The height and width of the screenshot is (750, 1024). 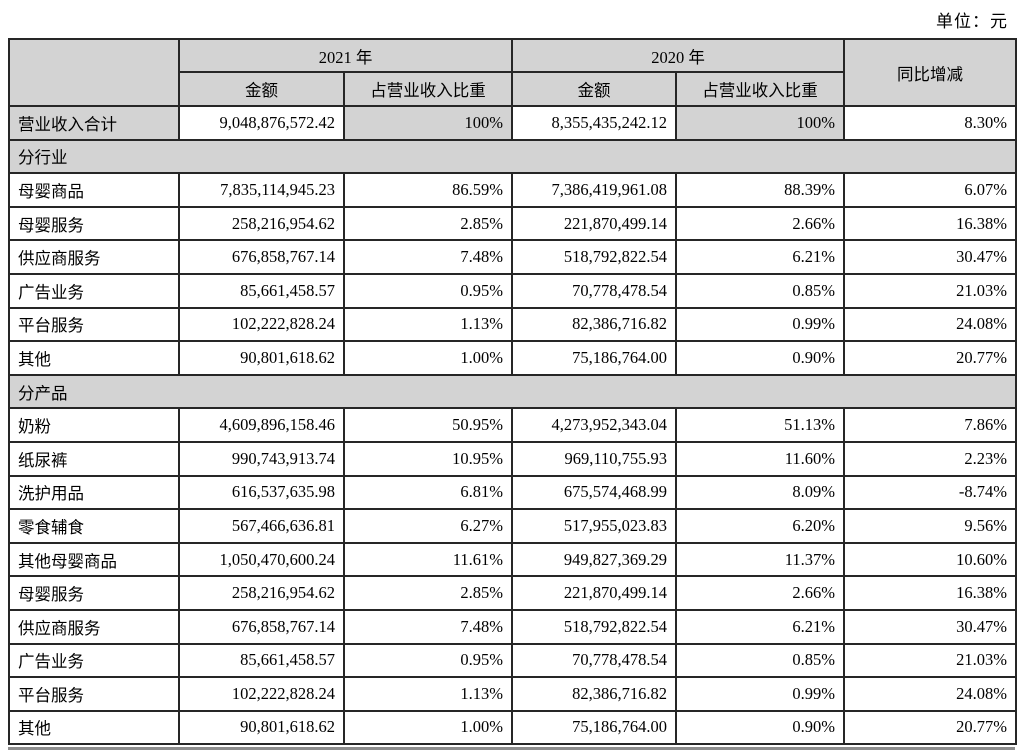 I want to click on amount-2020-cell: 4,273,952,343.04, so click(x=594, y=425).